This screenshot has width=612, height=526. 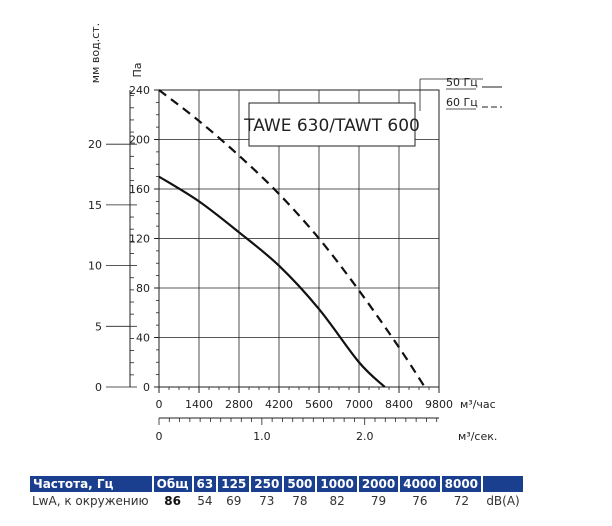 I want to click on x2-tick-label: 0, so click(x=159, y=436).